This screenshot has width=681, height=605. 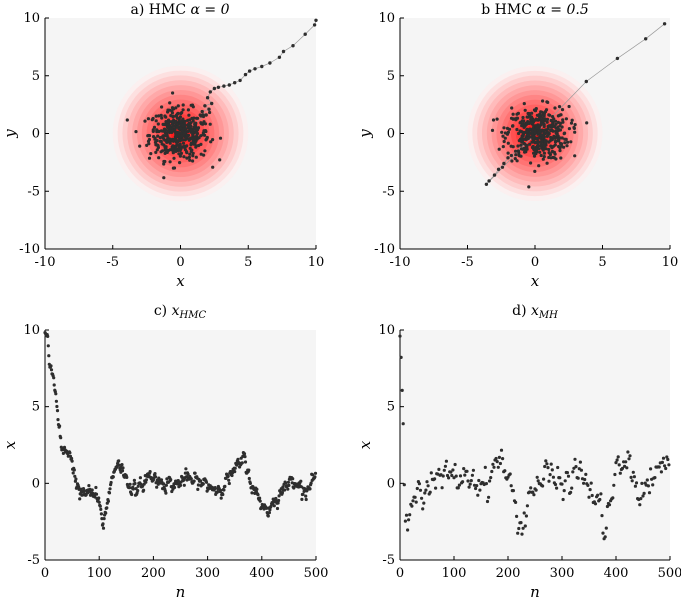 What do you see at coordinates (36, 76) in the screenshot?
I see `y-tick-label: 5` at bounding box center [36, 76].